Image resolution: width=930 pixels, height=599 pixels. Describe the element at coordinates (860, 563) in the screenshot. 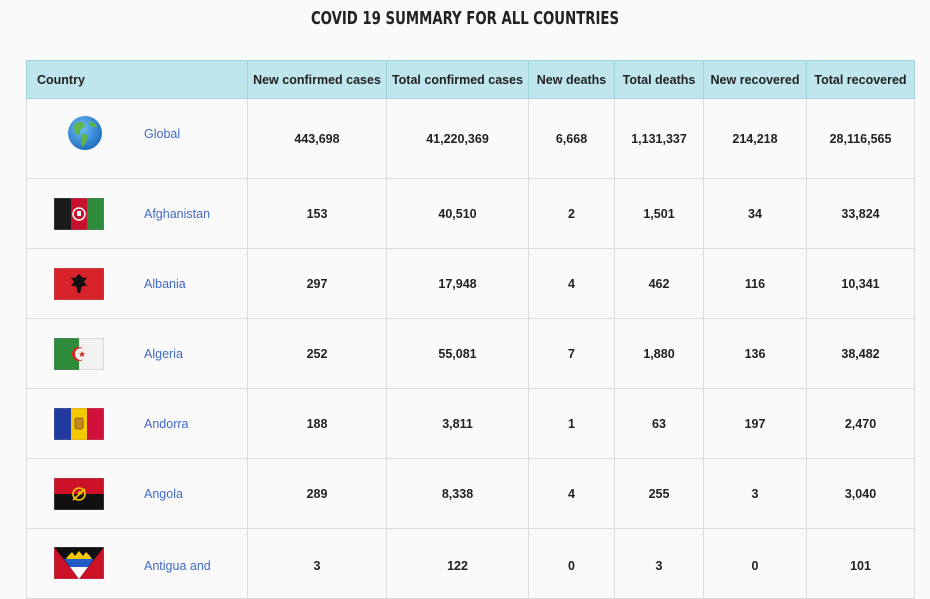

I see `total-recovered-cell: 101` at that location.